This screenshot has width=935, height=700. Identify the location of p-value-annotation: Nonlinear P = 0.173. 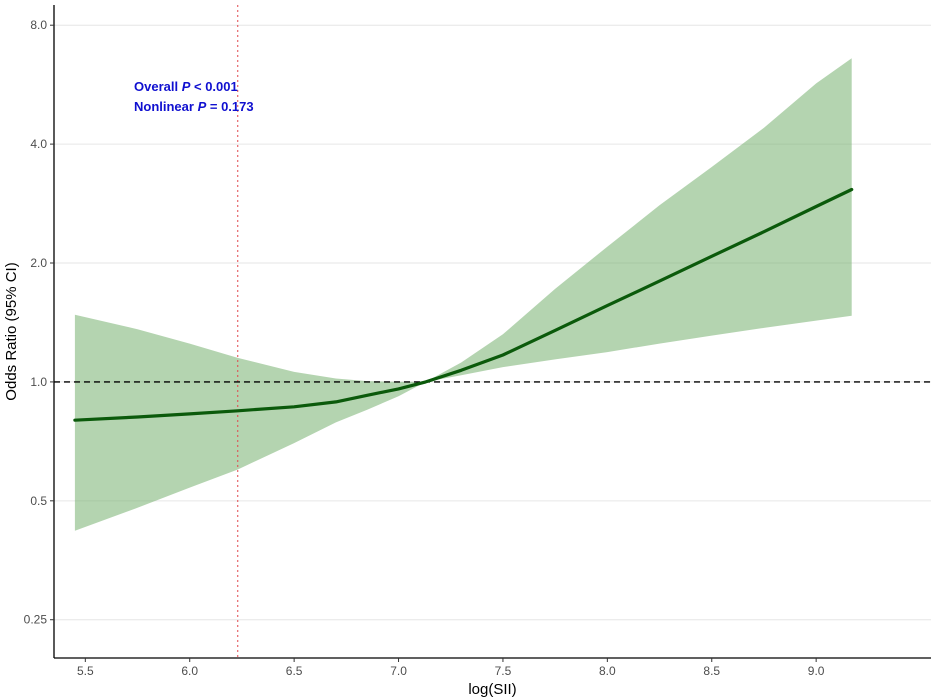
(194, 106).